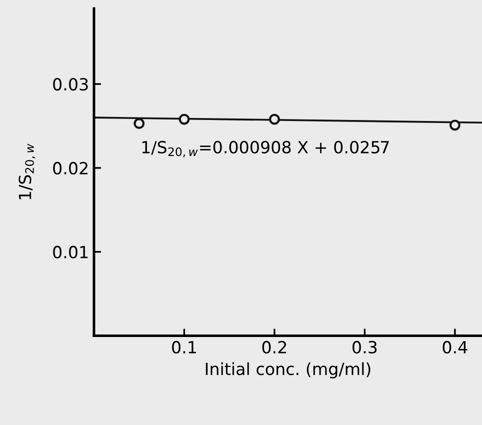 The image size is (482, 425). What do you see at coordinates (265, 149) in the screenshot?
I see `annotation: 1/S$_{20,w}$=0.000908 X + 0.0257` at bounding box center [265, 149].